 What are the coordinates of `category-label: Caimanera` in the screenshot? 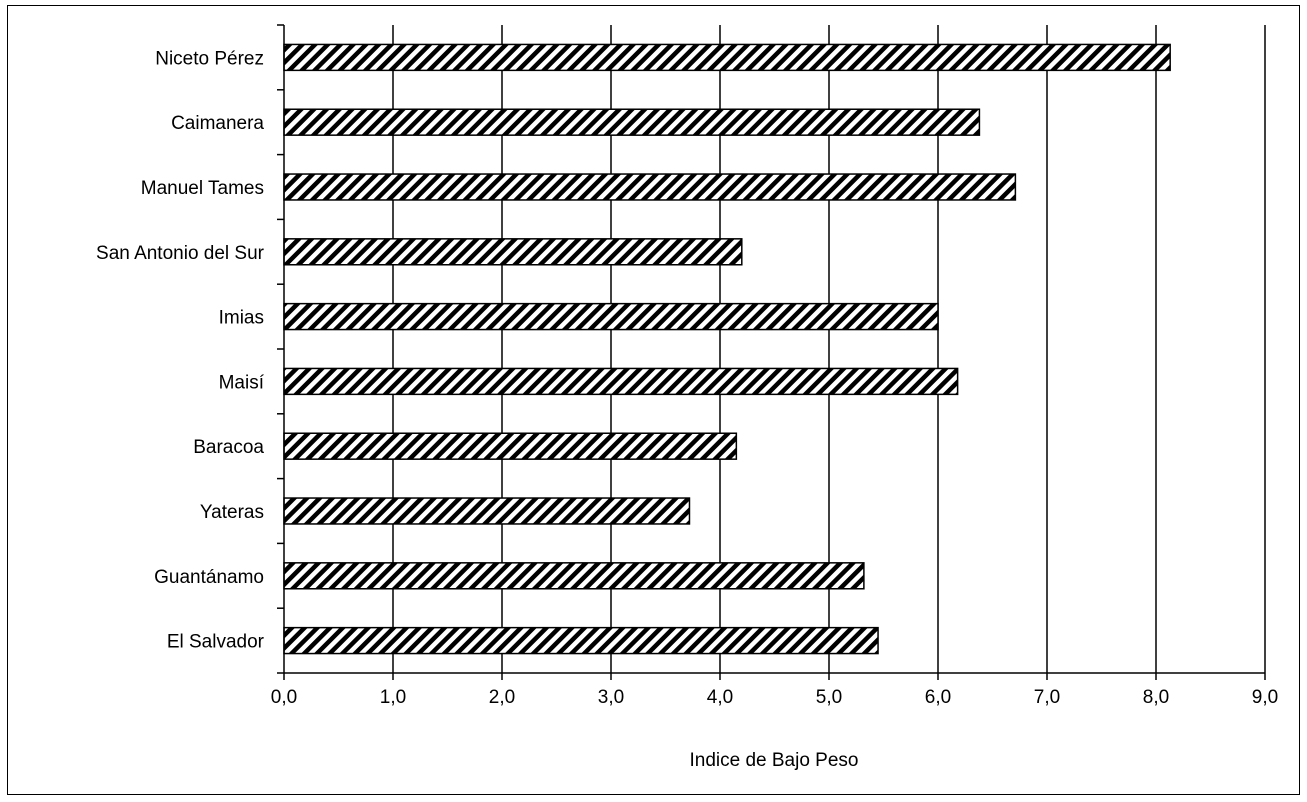 It's located at (217, 123).